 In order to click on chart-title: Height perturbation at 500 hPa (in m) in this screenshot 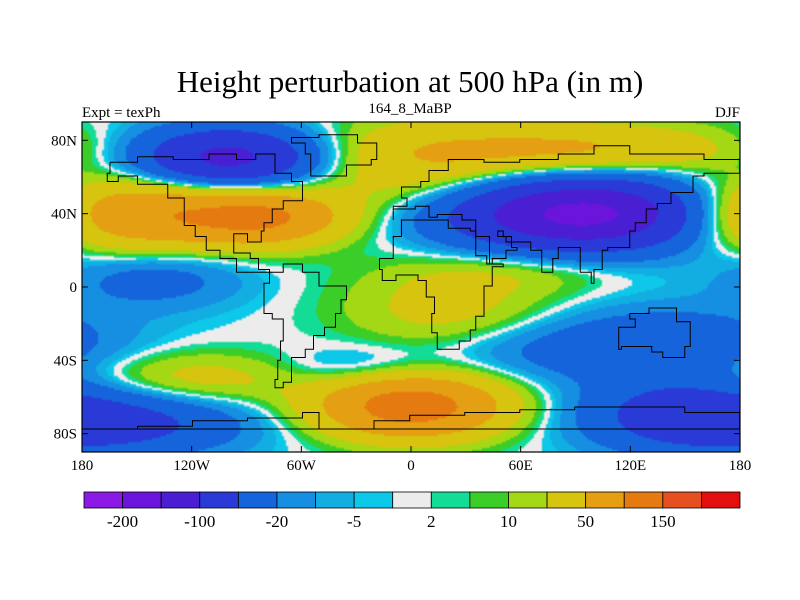, I will do `click(410, 81)`.